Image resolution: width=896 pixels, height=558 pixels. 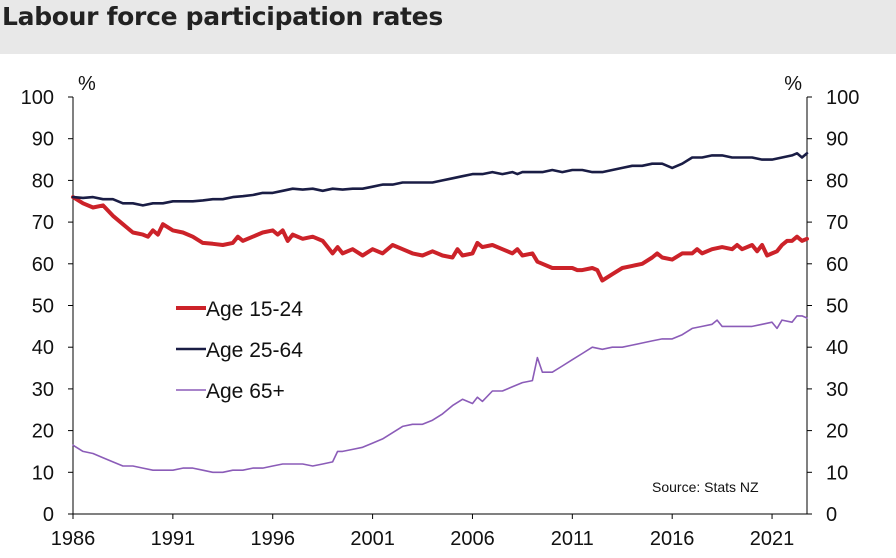 I want to click on source-note: Source: Stats NZ, so click(x=705, y=487).